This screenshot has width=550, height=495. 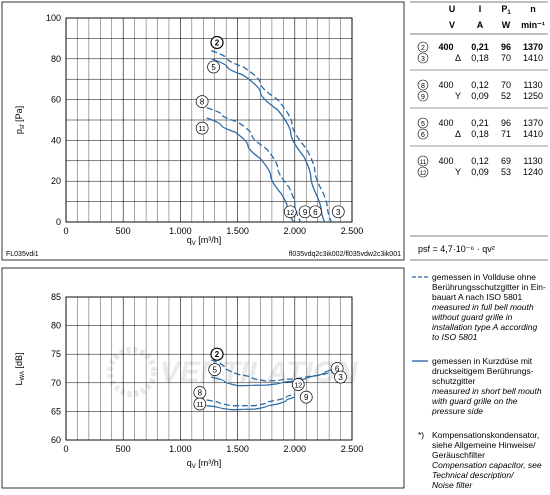 I want to click on x-tick-label: 2.500, so click(x=352, y=231).